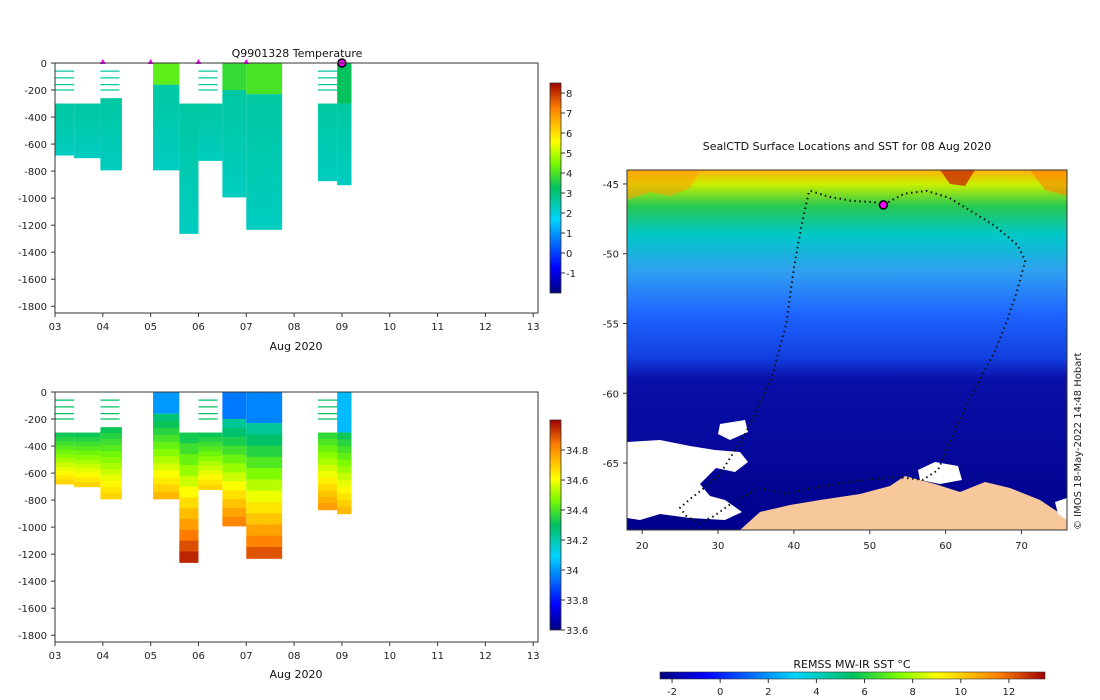  Describe the element at coordinates (611, 324) in the screenshot. I see `lat-tick-label: -55` at that location.